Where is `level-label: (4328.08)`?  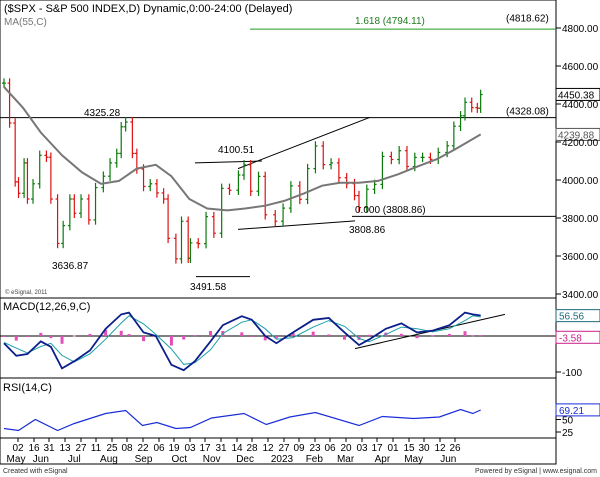
level-label: (4328.08) is located at coordinates (527, 112).